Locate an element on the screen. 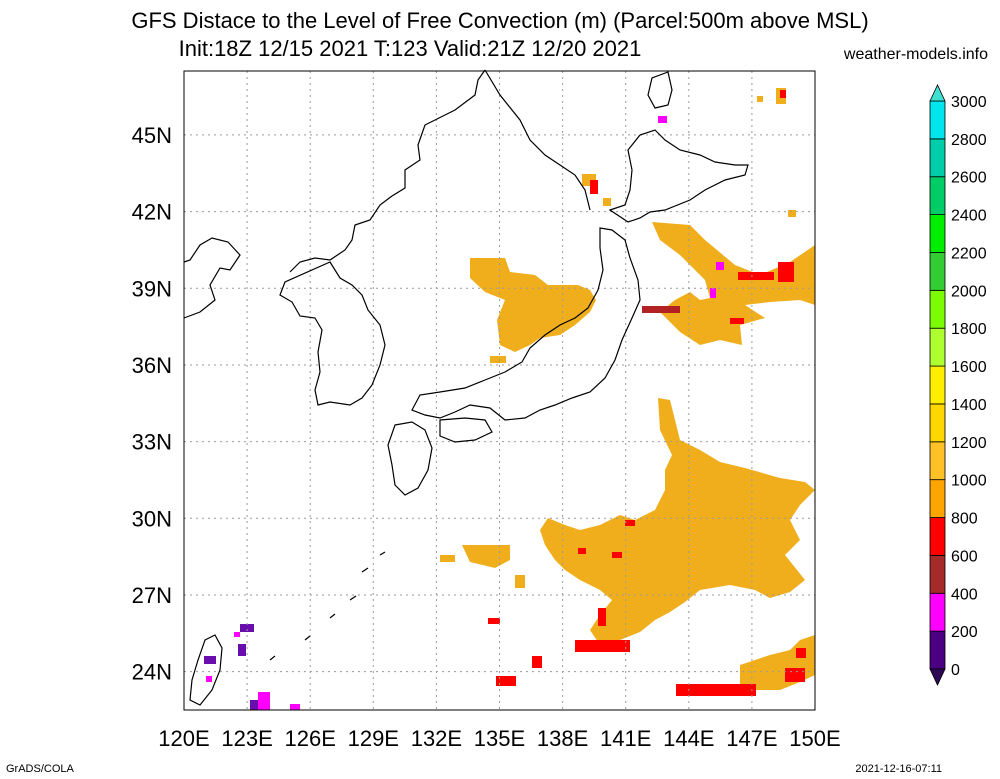 This screenshot has height=779, width=1000. colorbar-label: 2000 is located at coordinates (969, 291).